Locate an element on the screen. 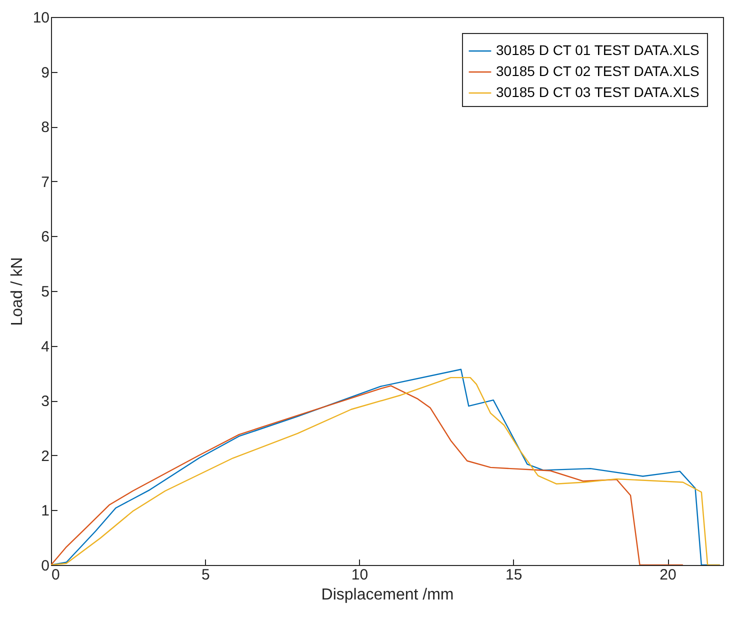 Image resolution: width=753 pixels, height=635 pixels. x-axis-title: Displacement /mm is located at coordinates (387, 595).